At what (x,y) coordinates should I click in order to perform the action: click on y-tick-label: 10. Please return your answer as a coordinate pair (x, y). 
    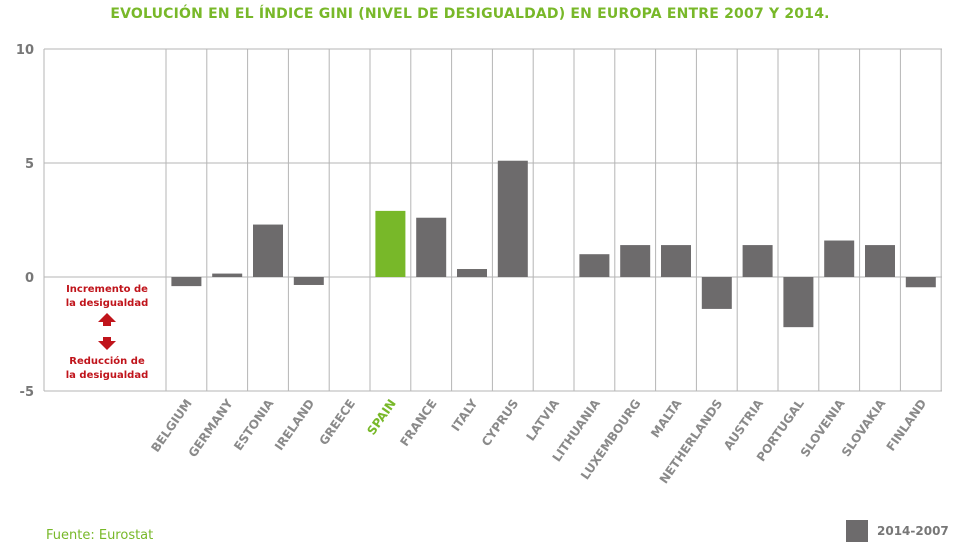
    Looking at the image, I should click on (25, 50).